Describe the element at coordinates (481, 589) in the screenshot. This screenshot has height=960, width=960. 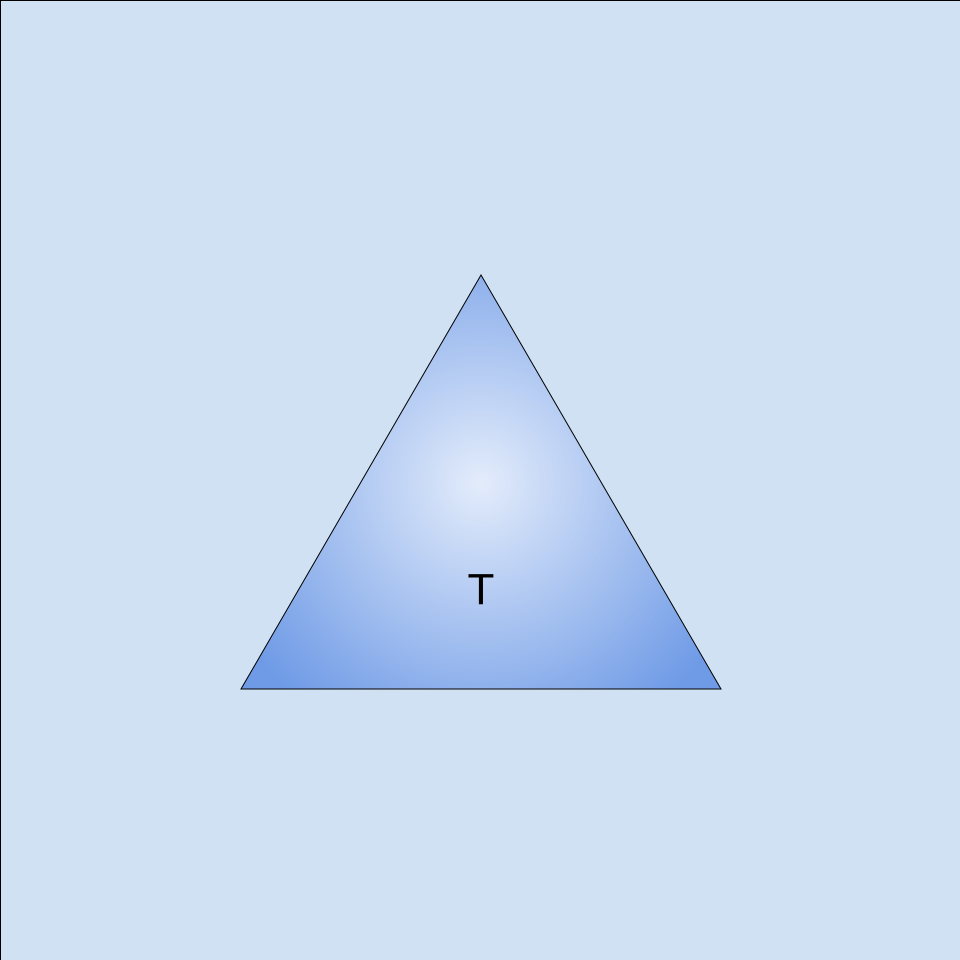
I see `triangle-label: T` at that location.